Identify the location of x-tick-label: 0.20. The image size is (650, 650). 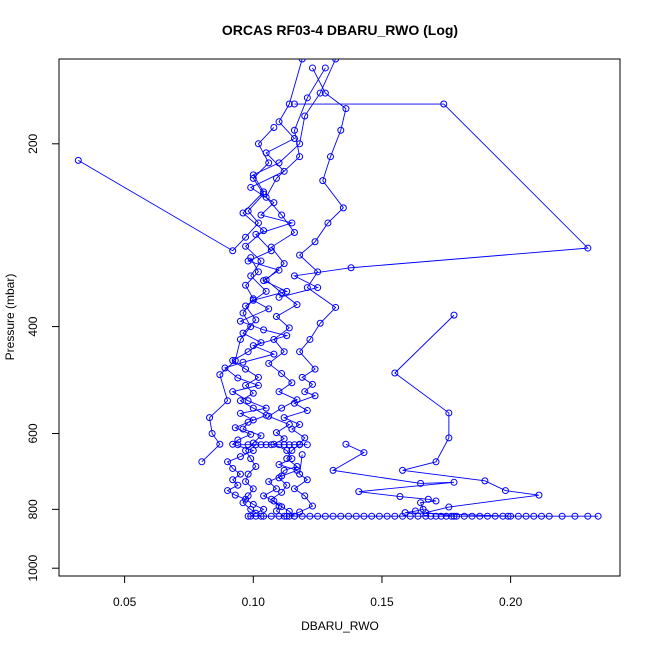
(511, 602).